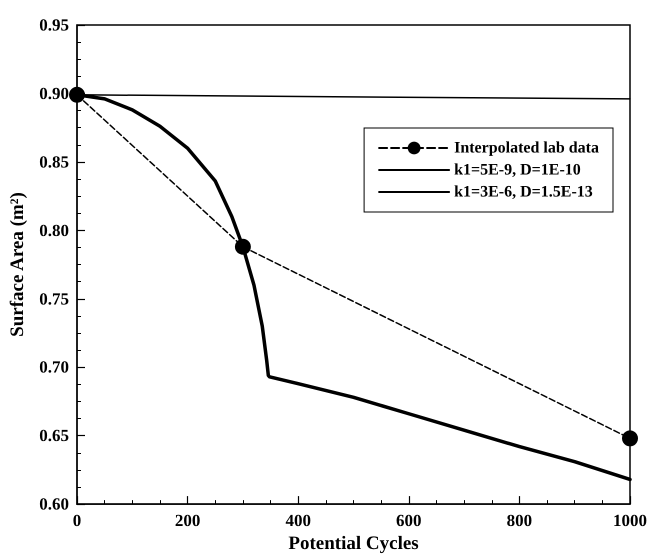 The width and height of the screenshot is (653, 558). What do you see at coordinates (517, 170) in the screenshot?
I see `legend-label: k1=5E-9, D=1E-10` at bounding box center [517, 170].